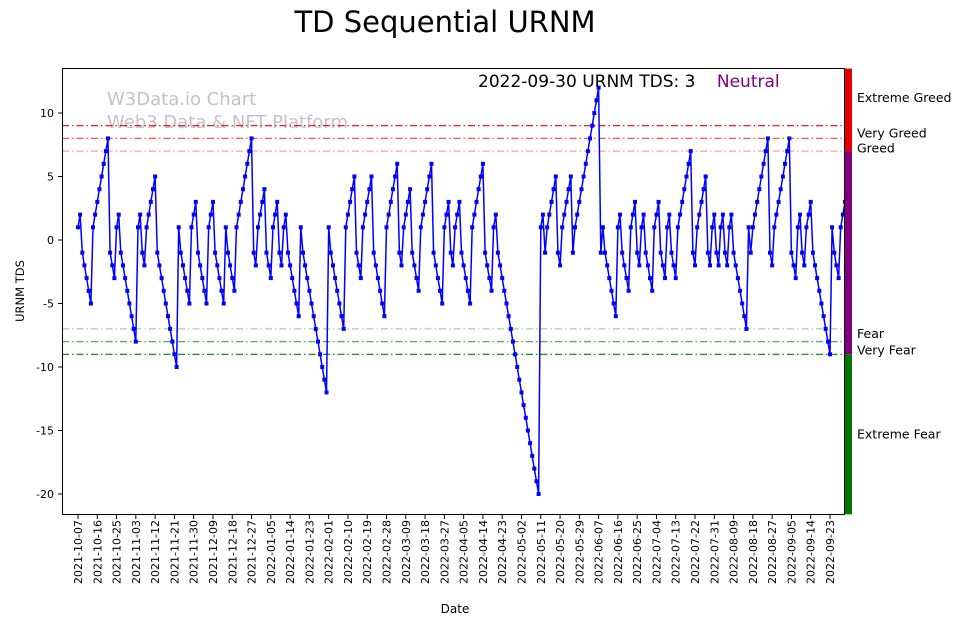  What do you see at coordinates (502, 552) in the screenshot?
I see `svg-text: 2022-04-23` at bounding box center [502, 552].